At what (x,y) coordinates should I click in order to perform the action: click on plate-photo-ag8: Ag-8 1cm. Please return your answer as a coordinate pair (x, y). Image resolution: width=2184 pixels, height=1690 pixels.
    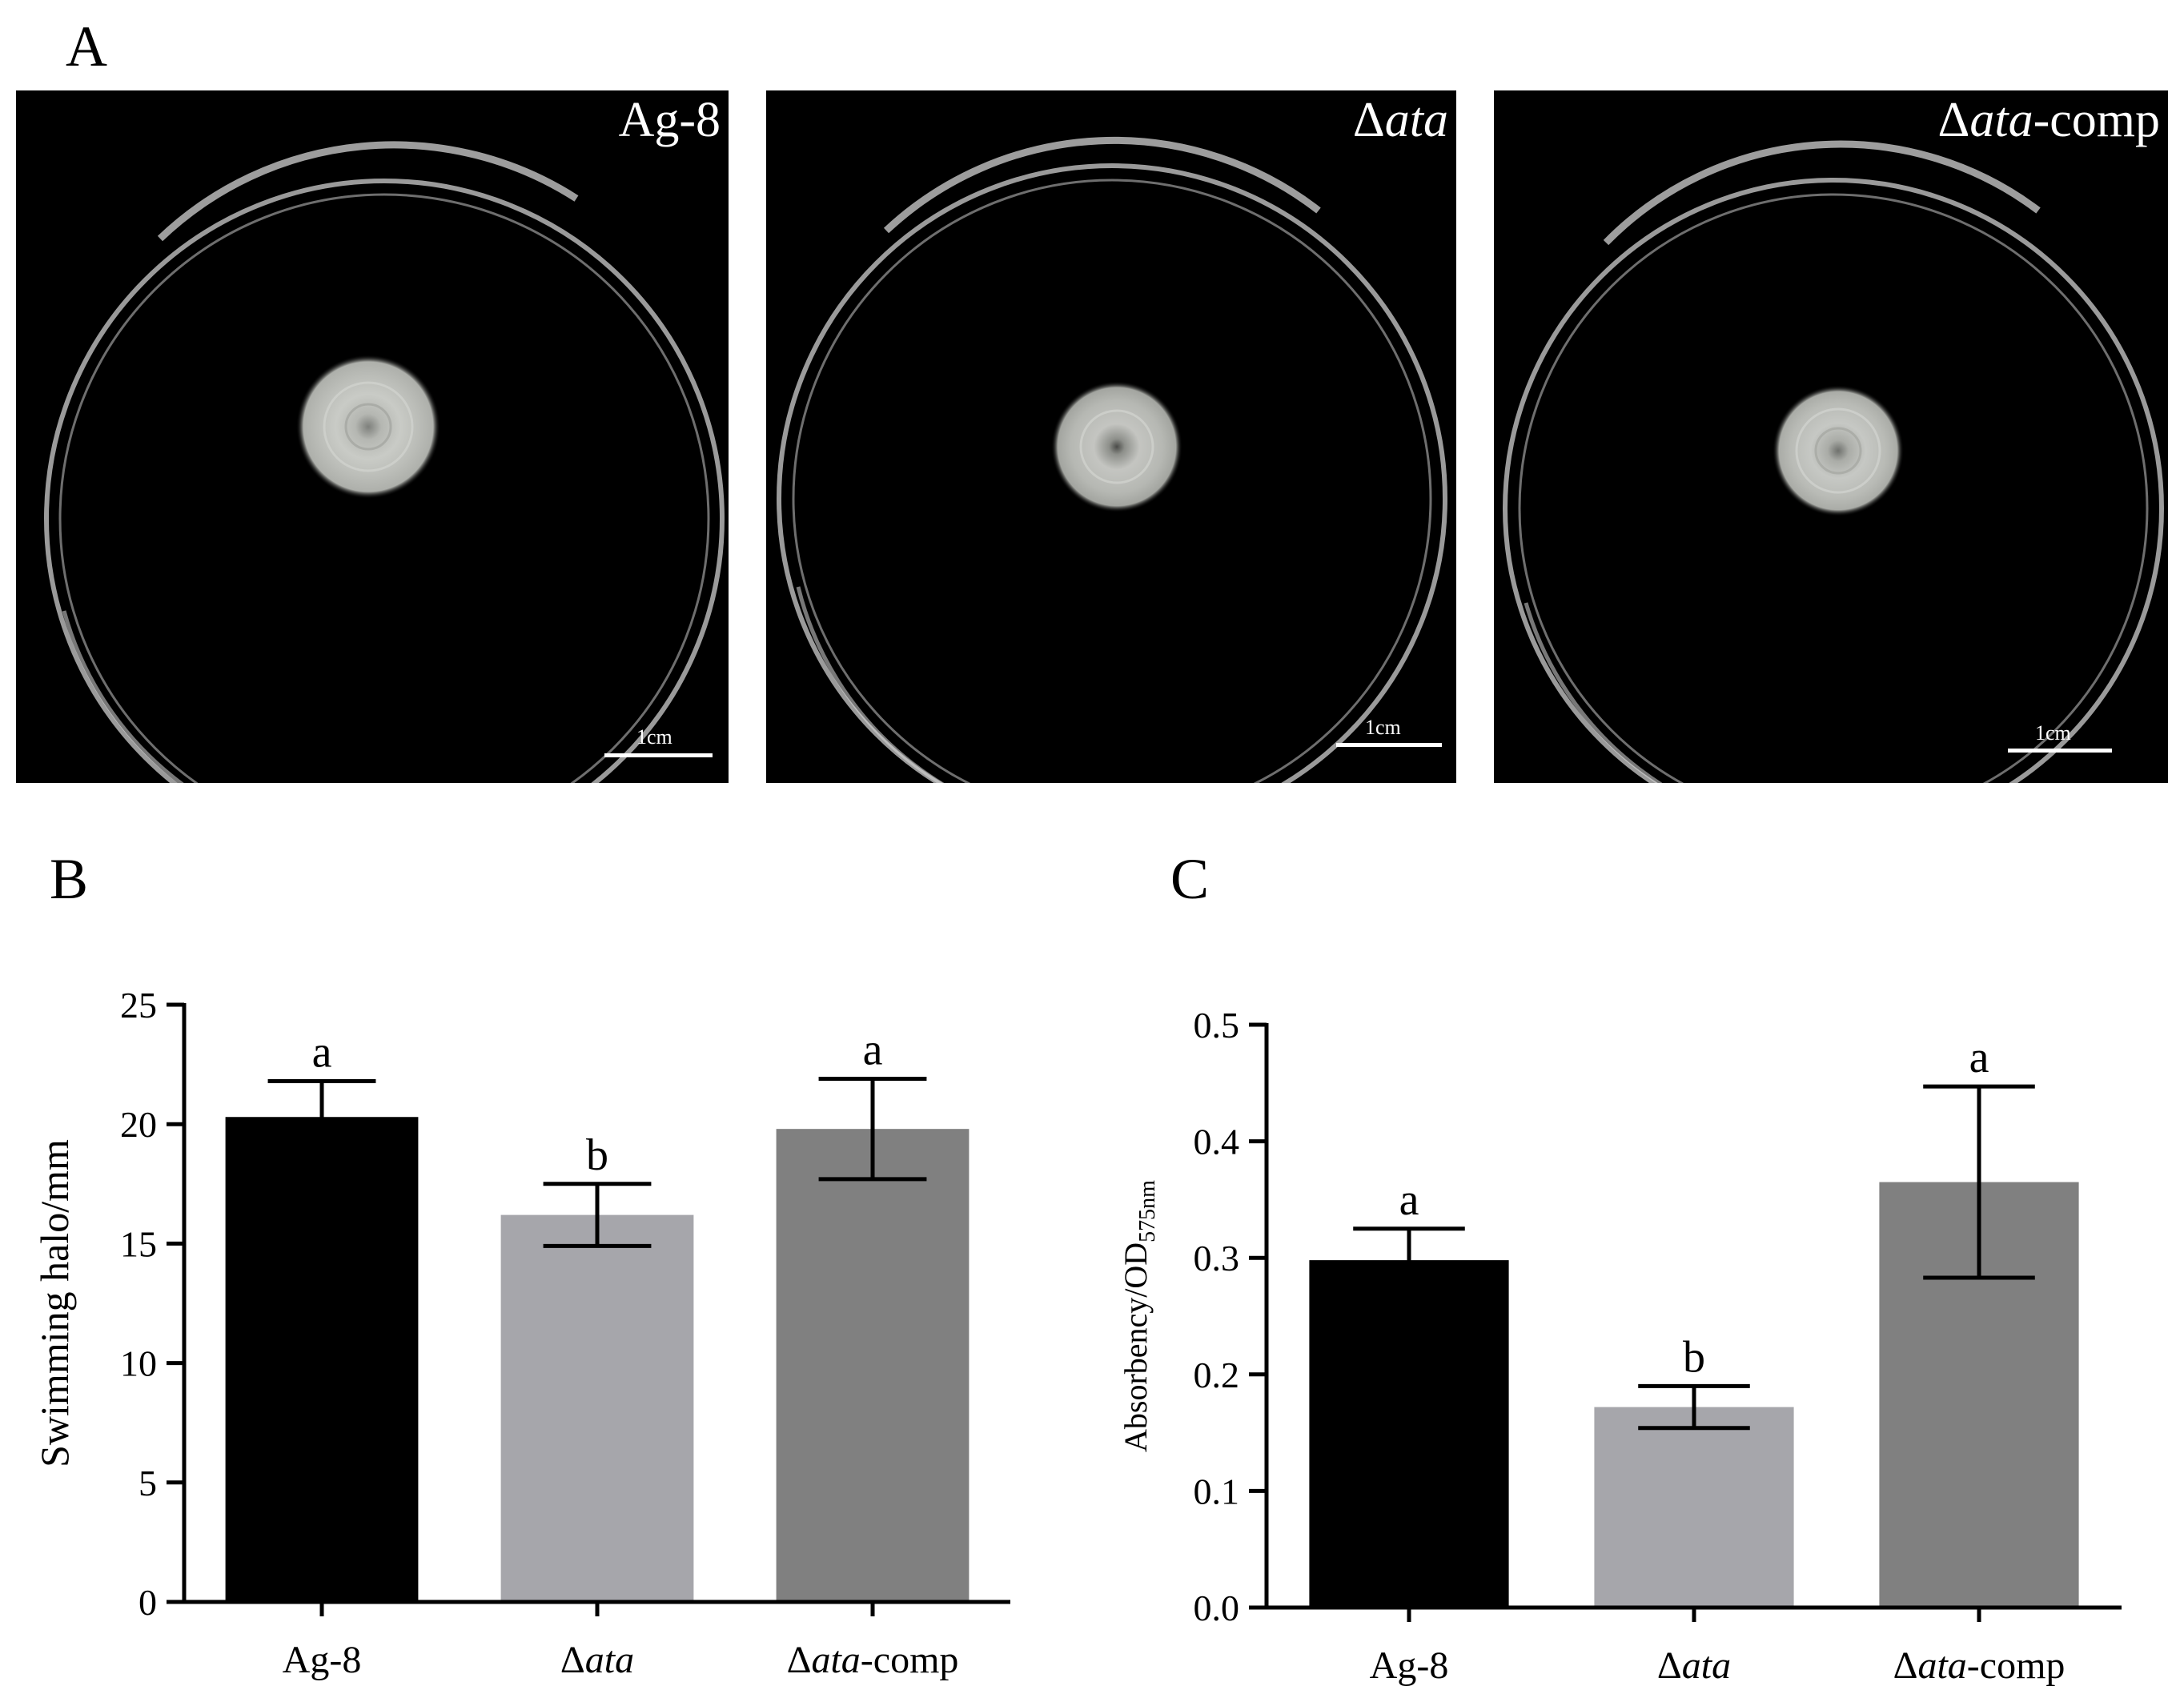
    Looking at the image, I should click on (372, 436).